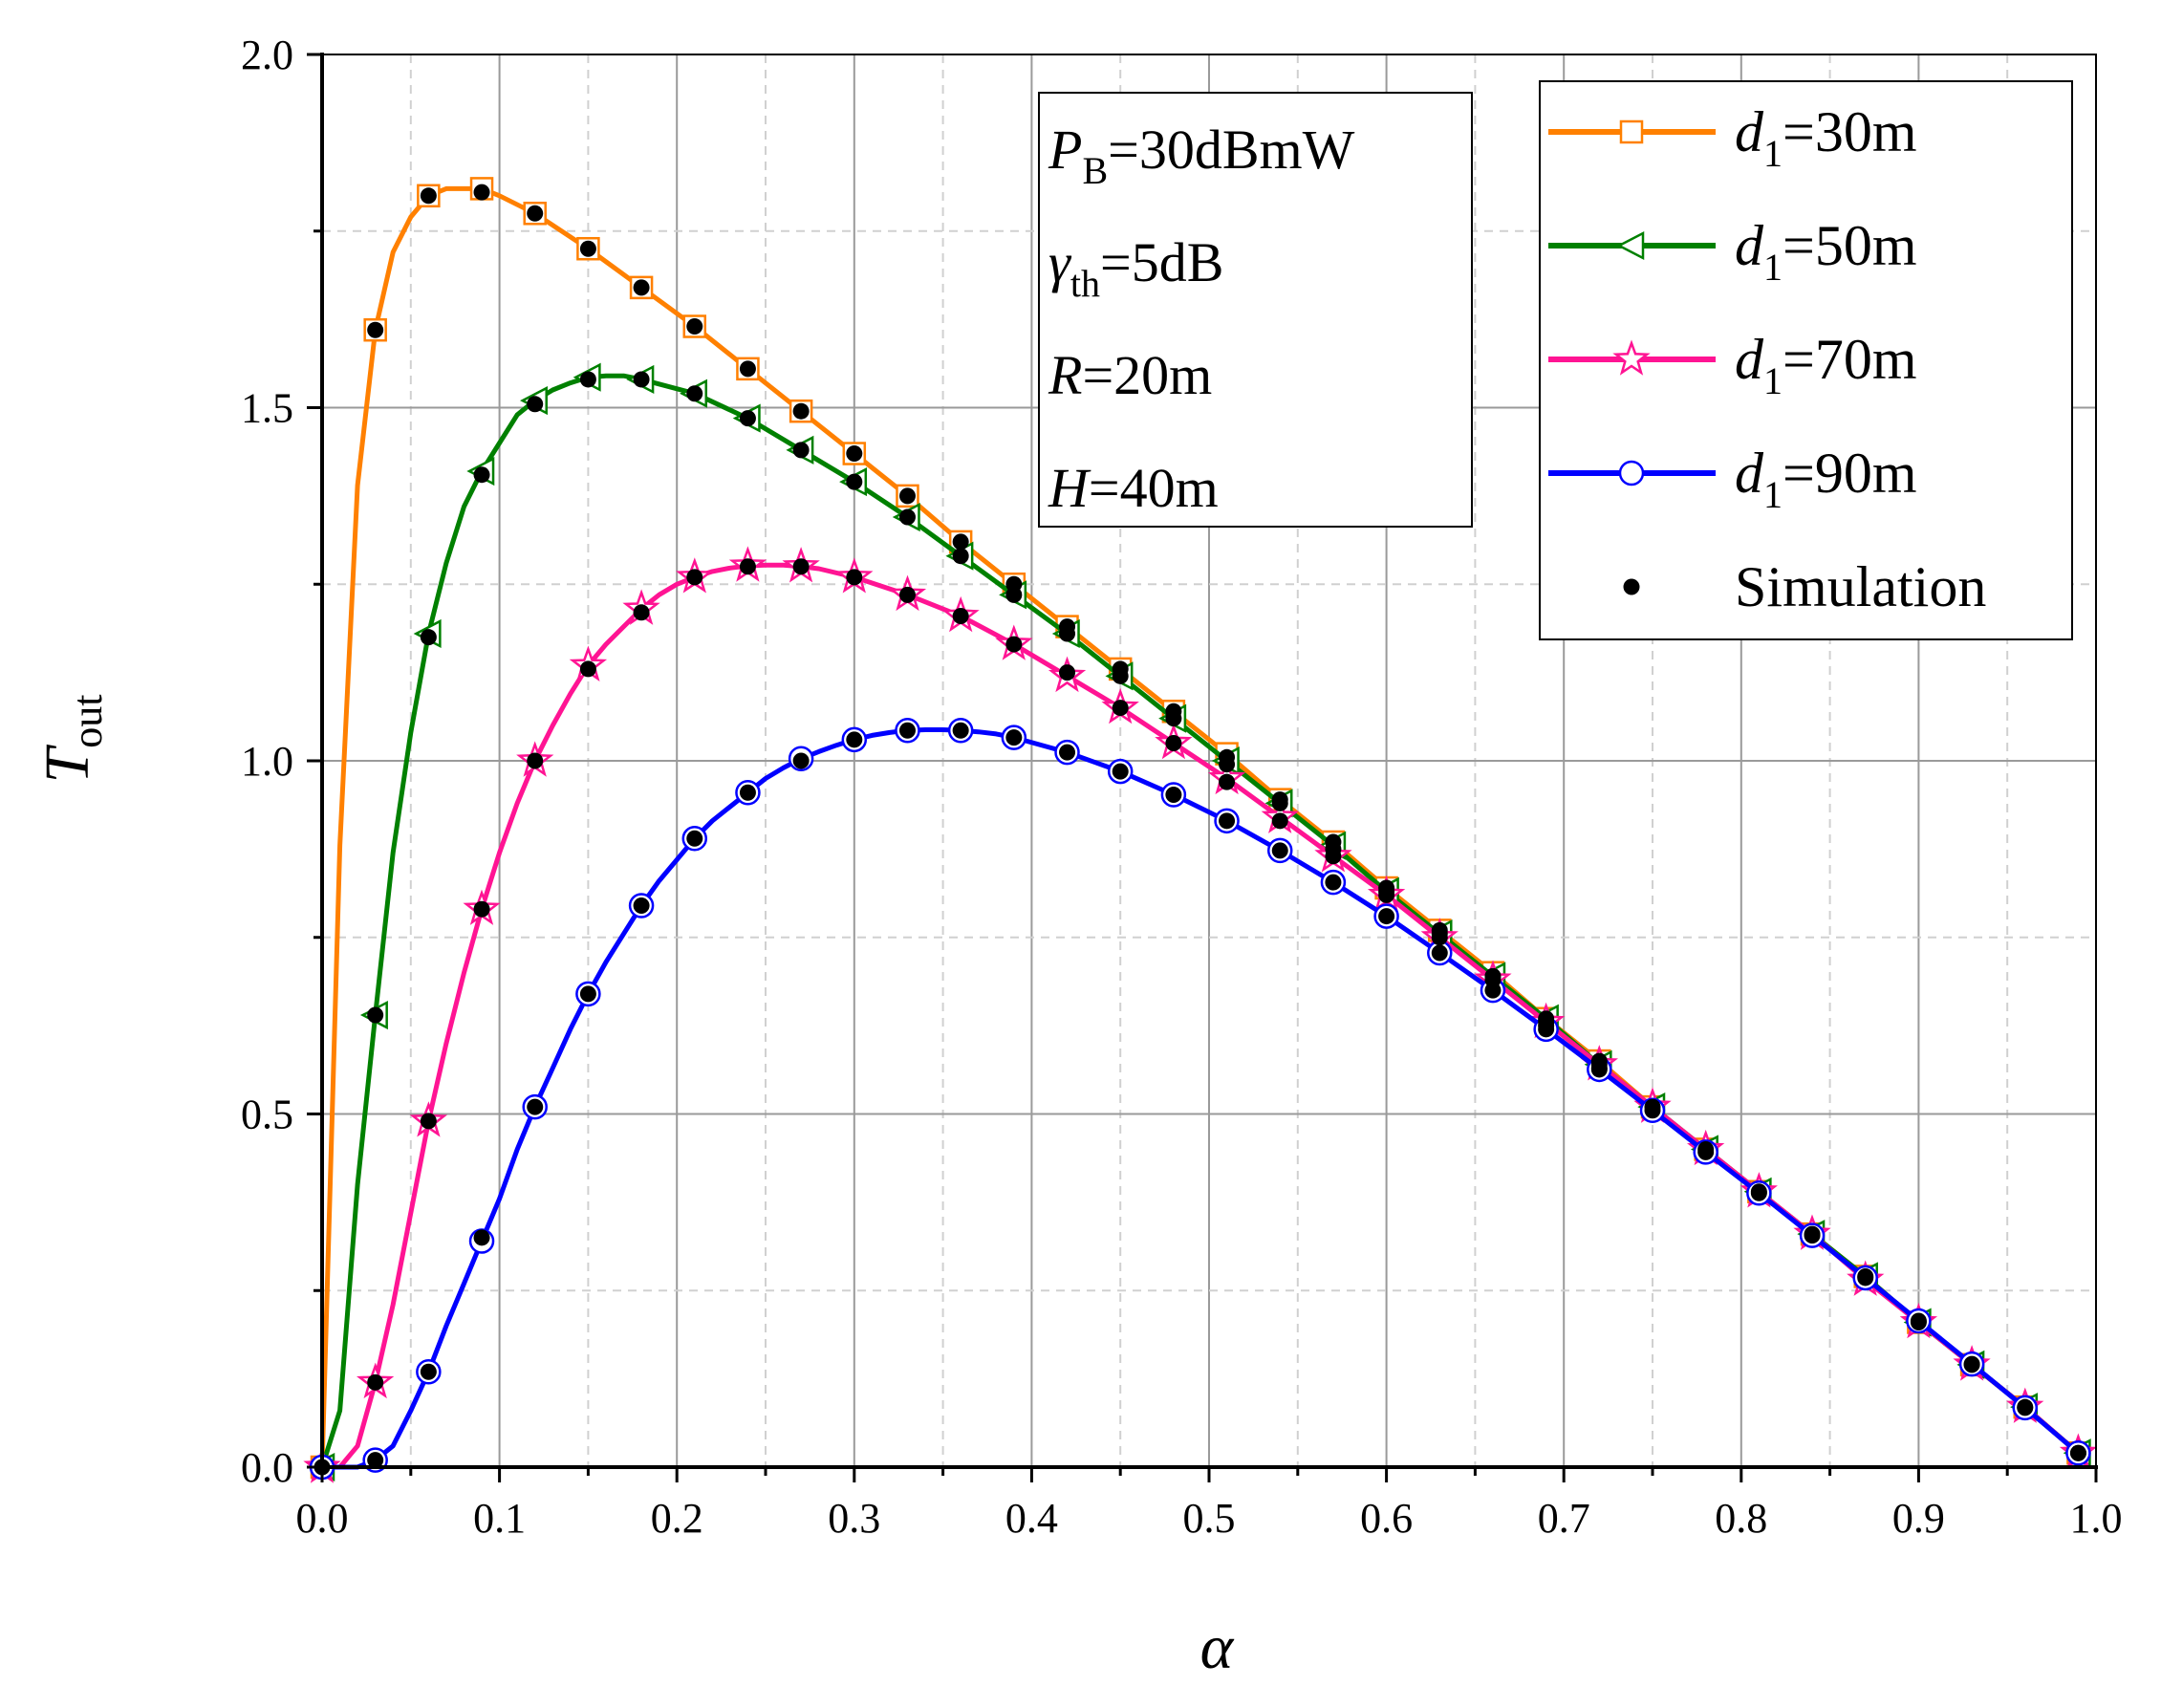 This screenshot has width=2161, height=1708. I want to click on x-tick-label: 0.5, so click(1210, 1518).